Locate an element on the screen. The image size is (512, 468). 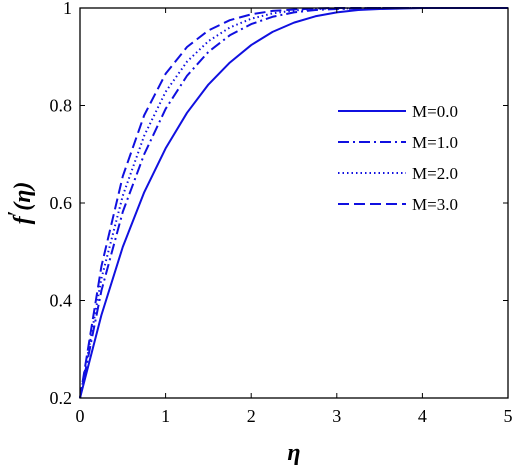
x-axis-label: η is located at coordinates (293, 453).